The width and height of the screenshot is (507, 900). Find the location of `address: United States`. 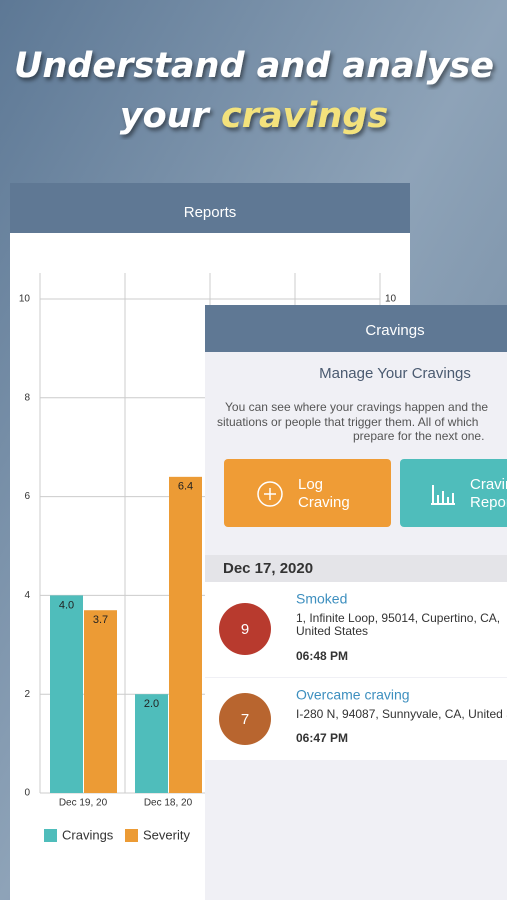

address: United States is located at coordinates (332, 631).